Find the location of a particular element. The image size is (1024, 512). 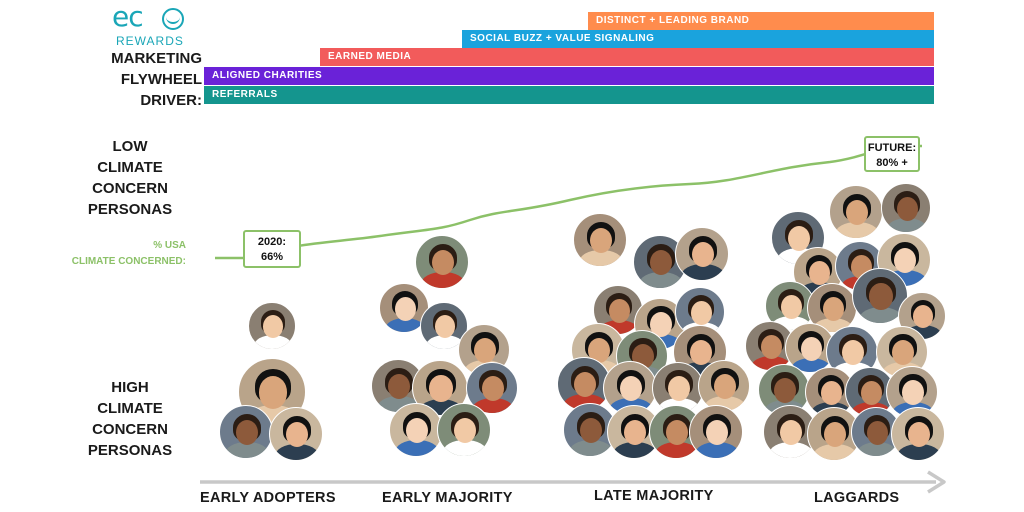

segment-laggards: LAGGARDS is located at coordinates (857, 498).